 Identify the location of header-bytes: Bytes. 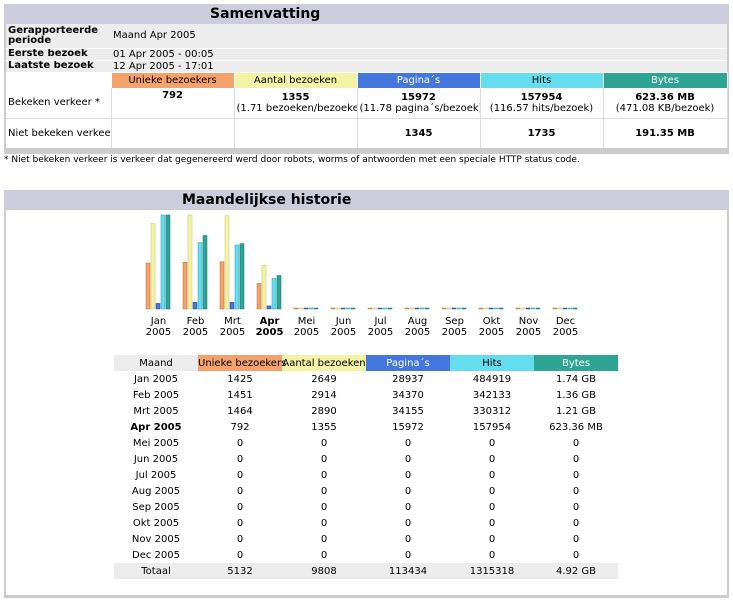
(665, 80).